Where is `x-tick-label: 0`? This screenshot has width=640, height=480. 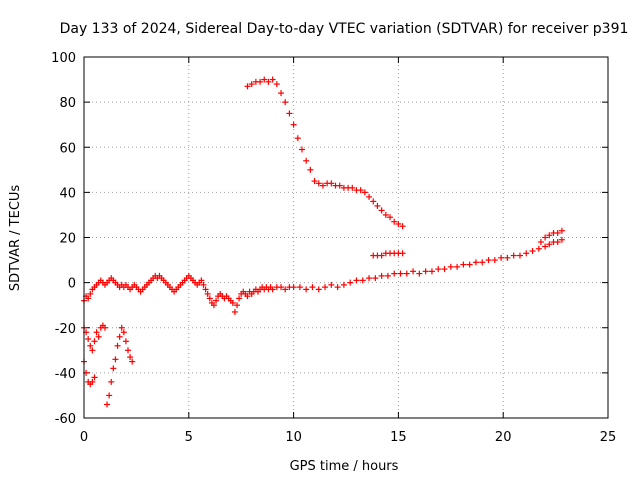 x-tick-label: 0 is located at coordinates (84, 437).